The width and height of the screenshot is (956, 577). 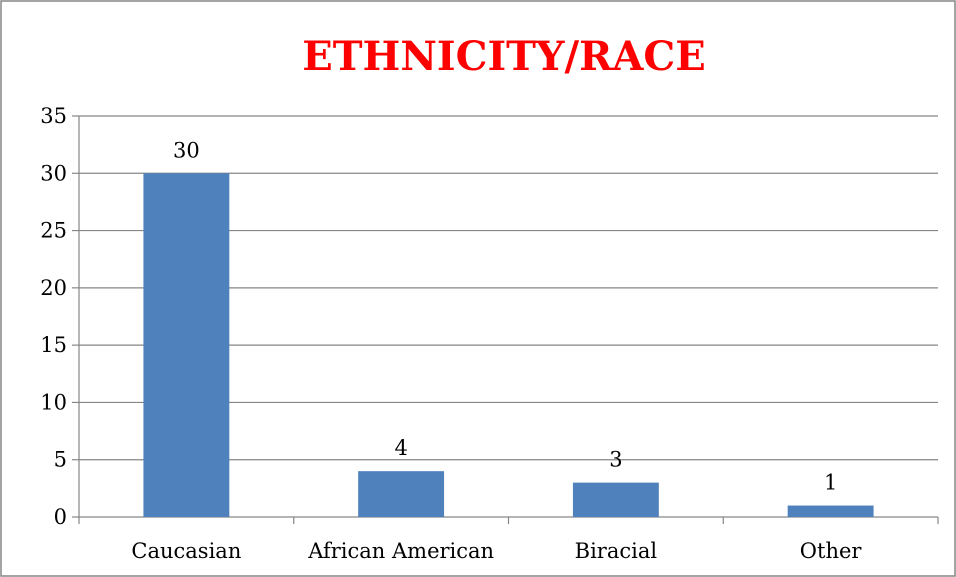 I want to click on y-tick-label: 25, so click(x=53, y=231).